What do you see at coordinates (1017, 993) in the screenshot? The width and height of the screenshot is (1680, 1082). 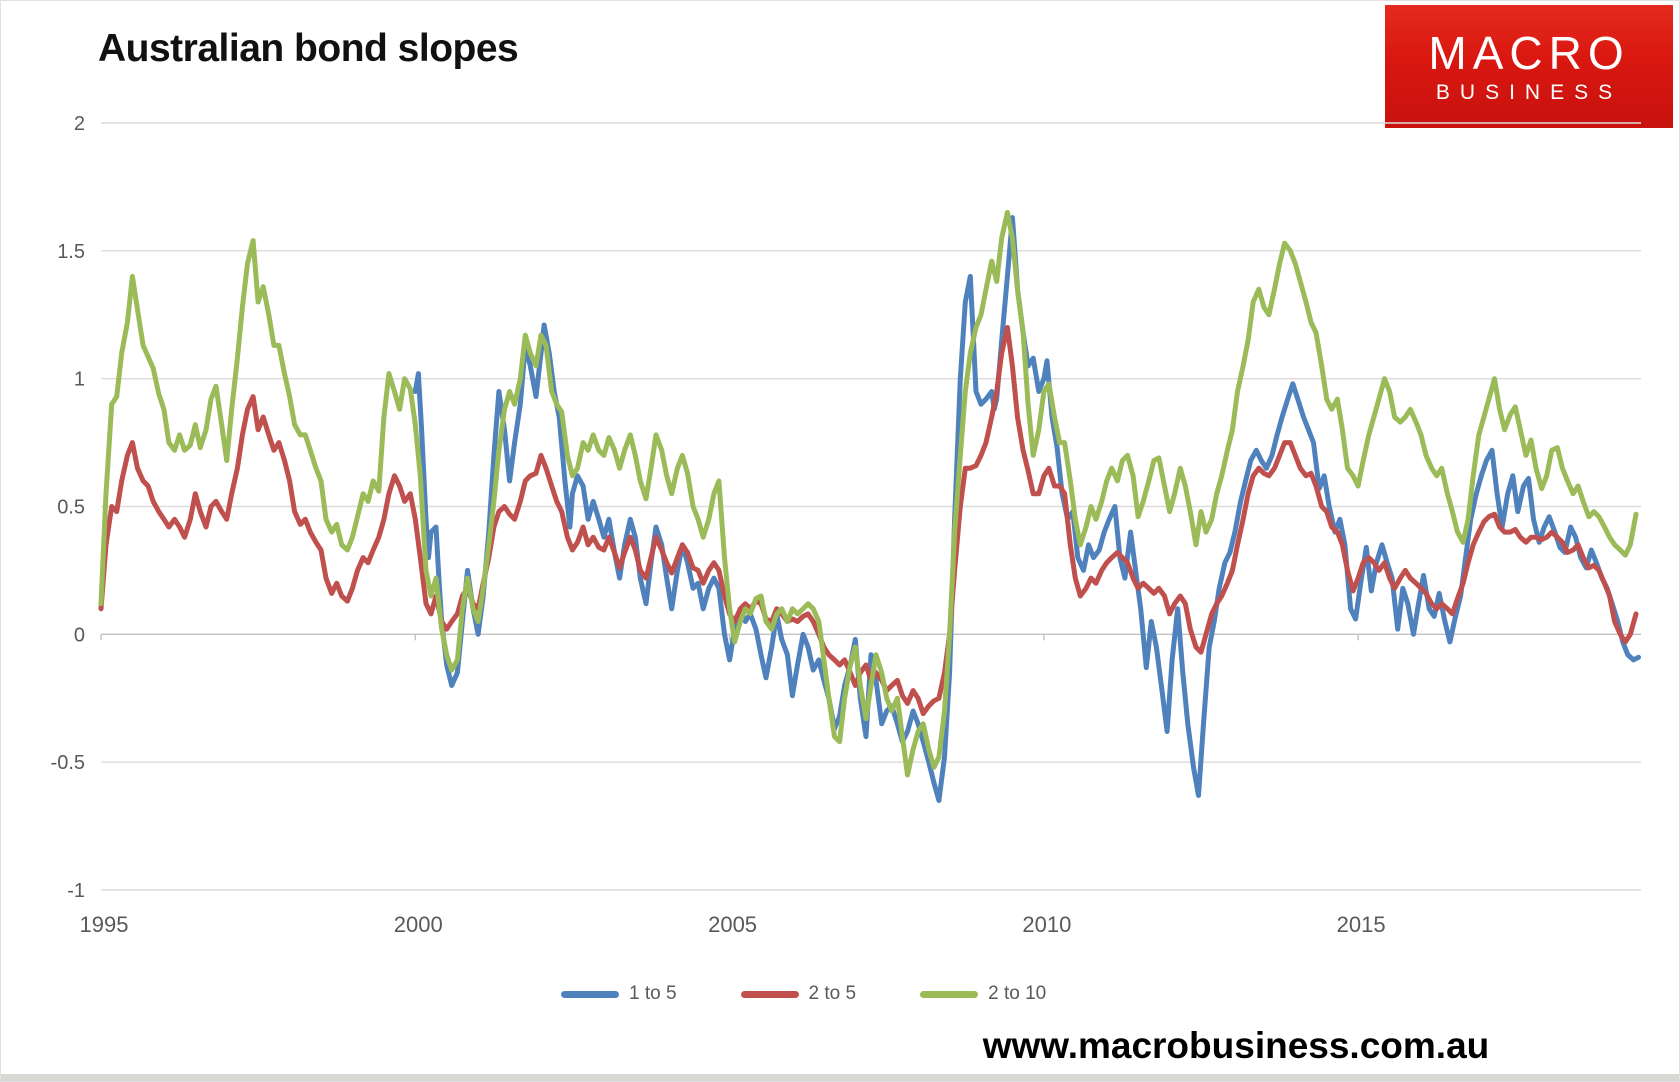 I see `legend-label-2-to-10: 2 to 10` at bounding box center [1017, 993].